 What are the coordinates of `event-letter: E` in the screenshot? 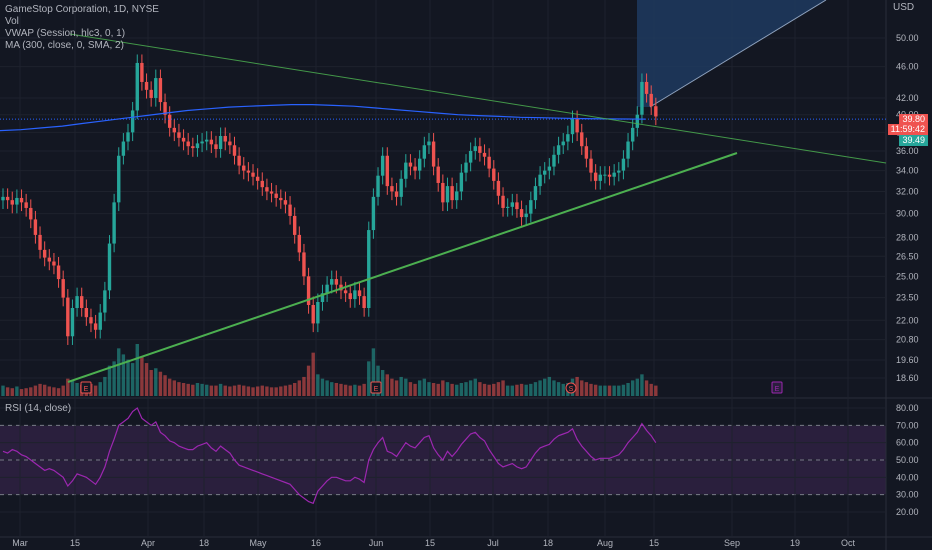 It's located at (86, 389).